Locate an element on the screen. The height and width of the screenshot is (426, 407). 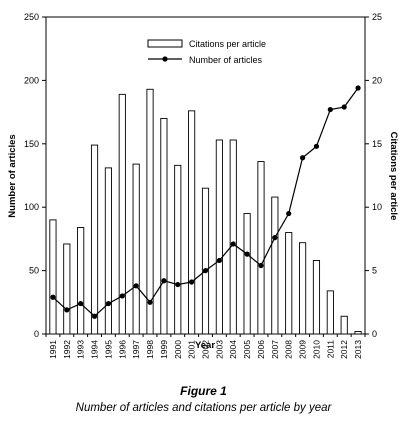
legend: Citations per article Number of articles is located at coordinates (206, 52).